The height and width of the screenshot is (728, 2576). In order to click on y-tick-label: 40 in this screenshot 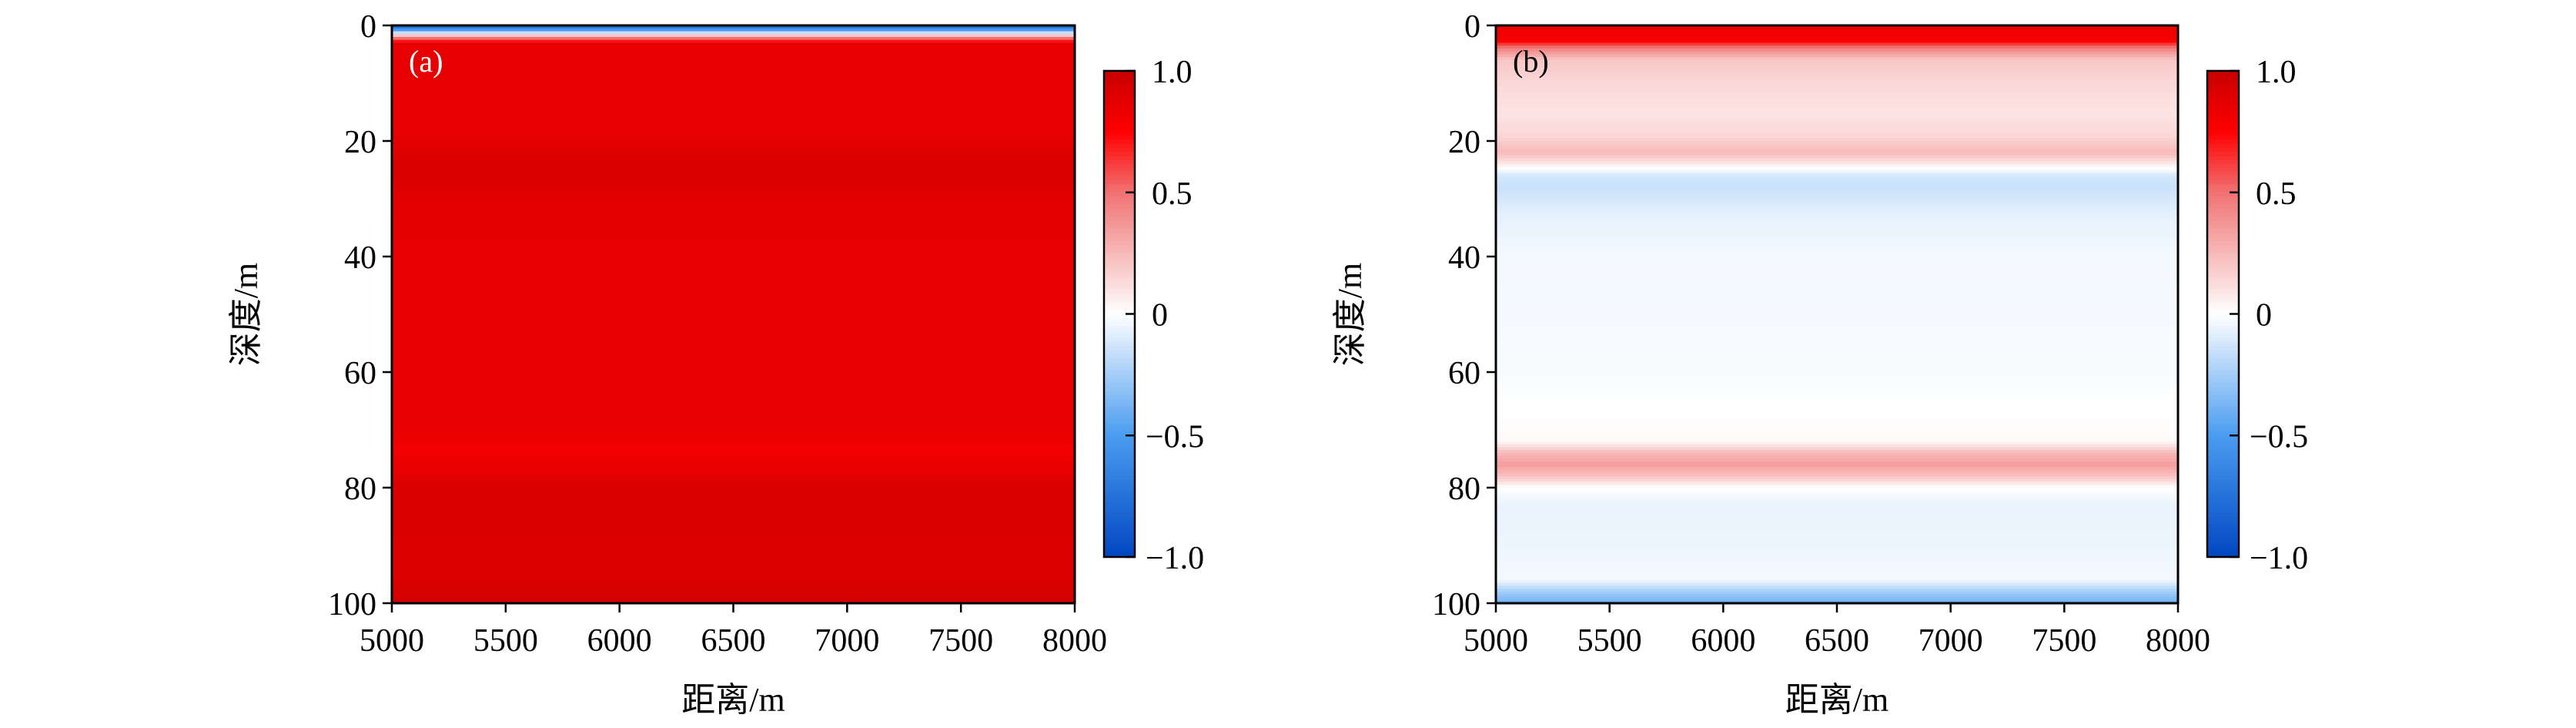, I will do `click(360, 258)`.